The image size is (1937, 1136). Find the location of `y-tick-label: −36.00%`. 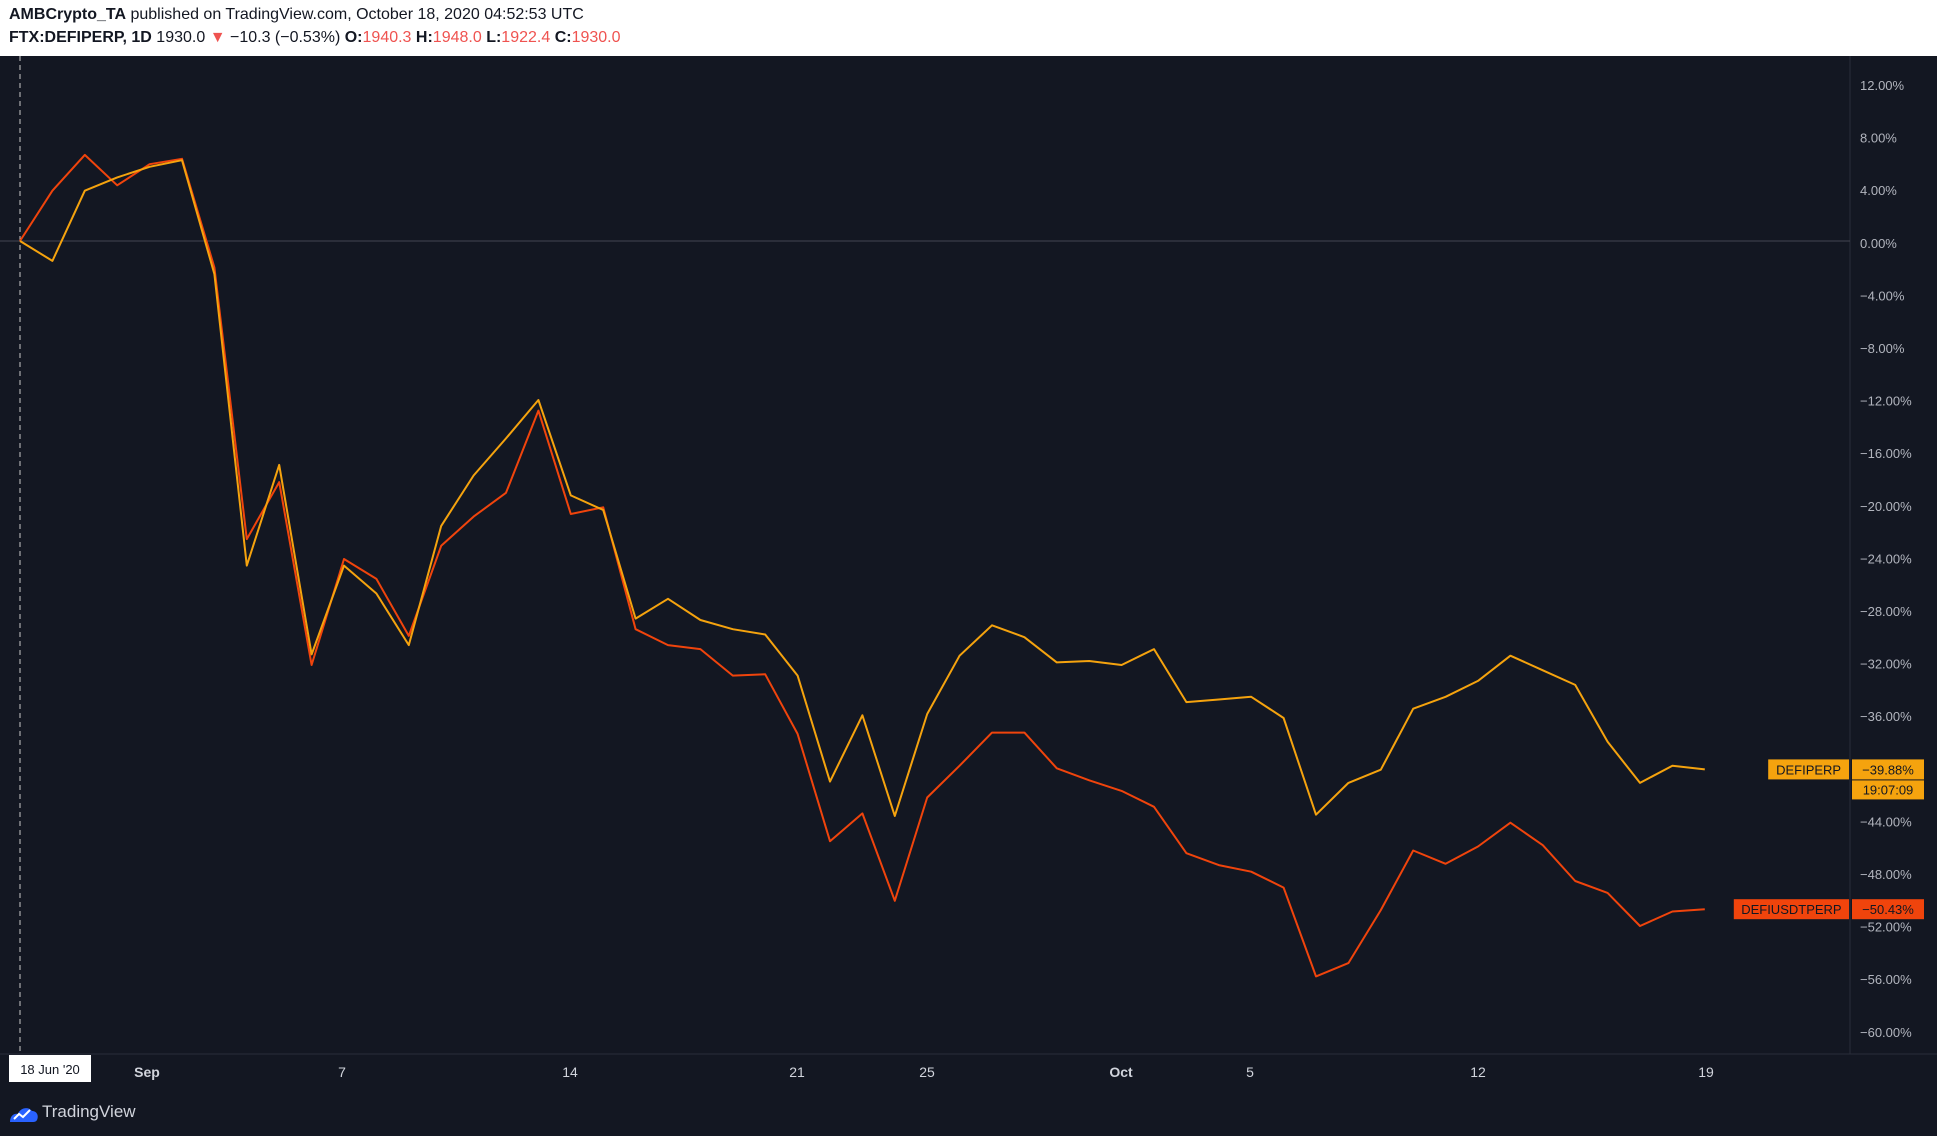

y-tick-label: −36.00% is located at coordinates (1886, 716).